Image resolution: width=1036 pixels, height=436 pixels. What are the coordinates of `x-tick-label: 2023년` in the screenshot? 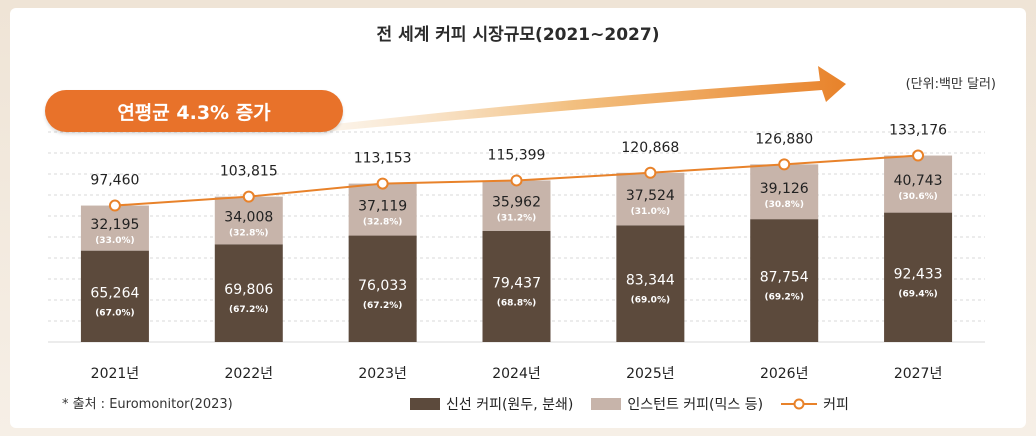 It's located at (382, 374).